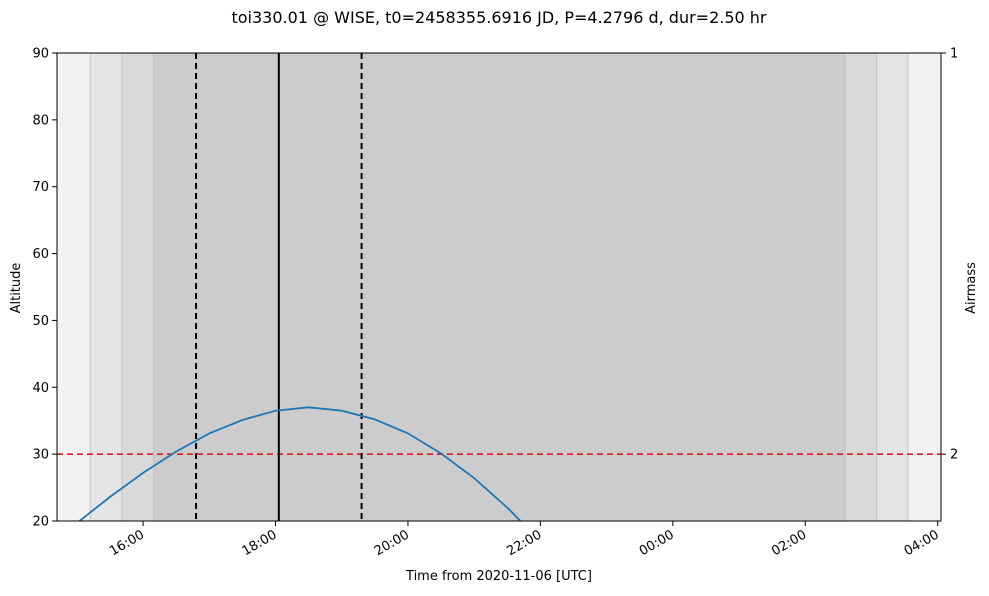  Describe the element at coordinates (40, 254) in the screenshot. I see `y-tick-label-60: 60` at that location.